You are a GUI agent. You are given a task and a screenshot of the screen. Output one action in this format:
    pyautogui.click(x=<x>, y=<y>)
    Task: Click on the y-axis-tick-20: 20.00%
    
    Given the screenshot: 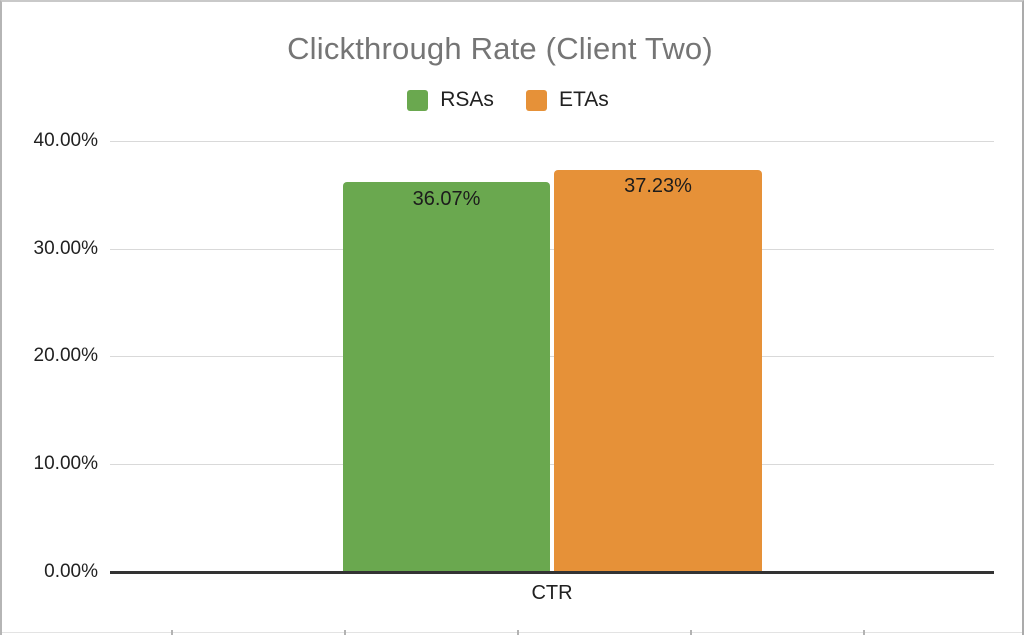 What is the action you would take?
    pyautogui.click(x=65, y=355)
    